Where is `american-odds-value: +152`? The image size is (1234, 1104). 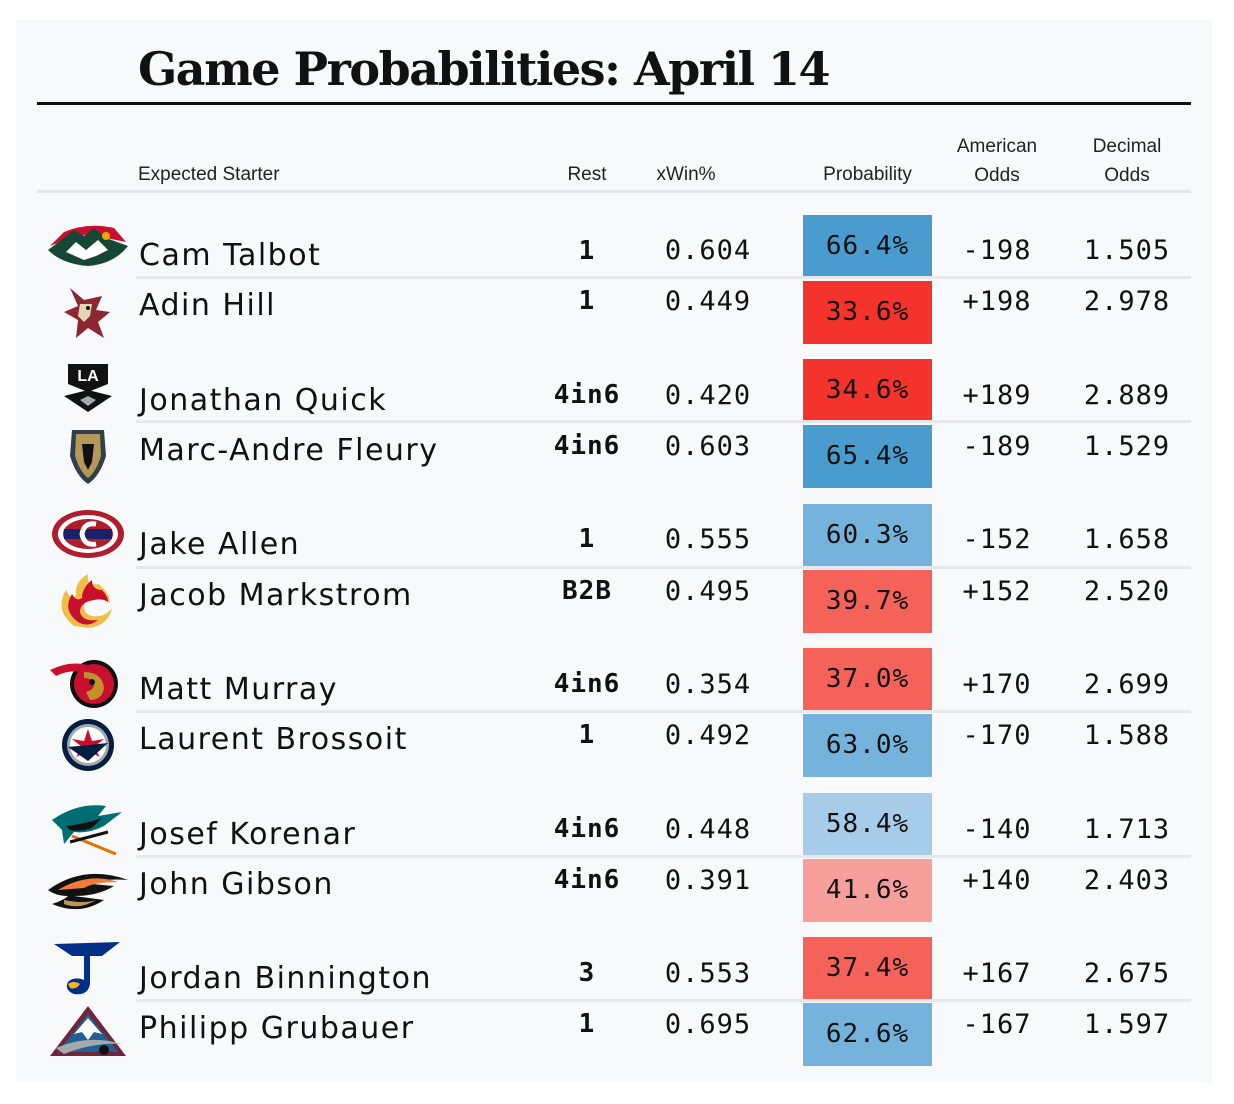
american-odds-value: +152 is located at coordinates (997, 591).